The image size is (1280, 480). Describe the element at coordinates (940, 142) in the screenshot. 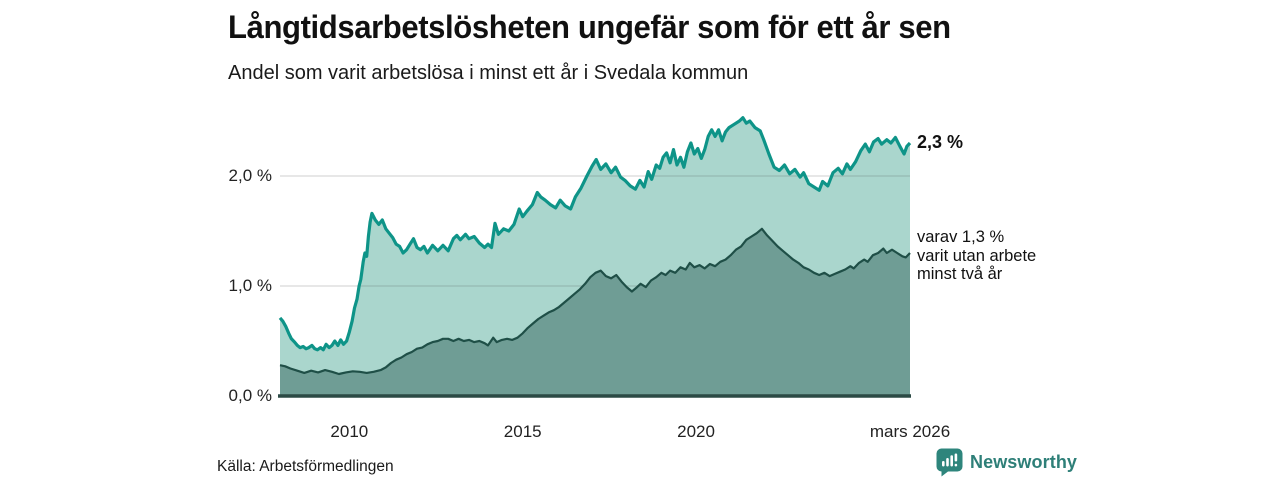

I see `series-end-label-total: 2,3 %` at that location.